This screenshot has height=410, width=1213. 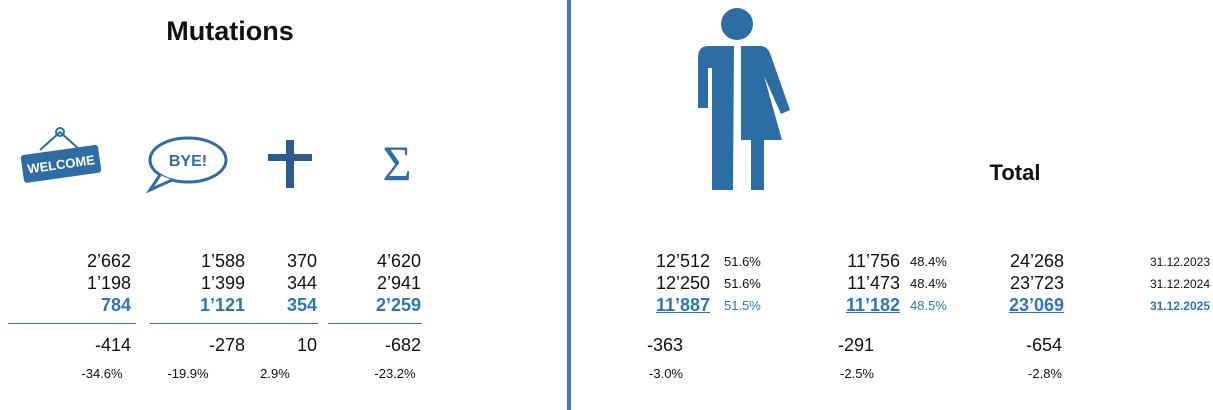 What do you see at coordinates (115, 305) in the screenshot?
I see `mutation-value: 784` at bounding box center [115, 305].